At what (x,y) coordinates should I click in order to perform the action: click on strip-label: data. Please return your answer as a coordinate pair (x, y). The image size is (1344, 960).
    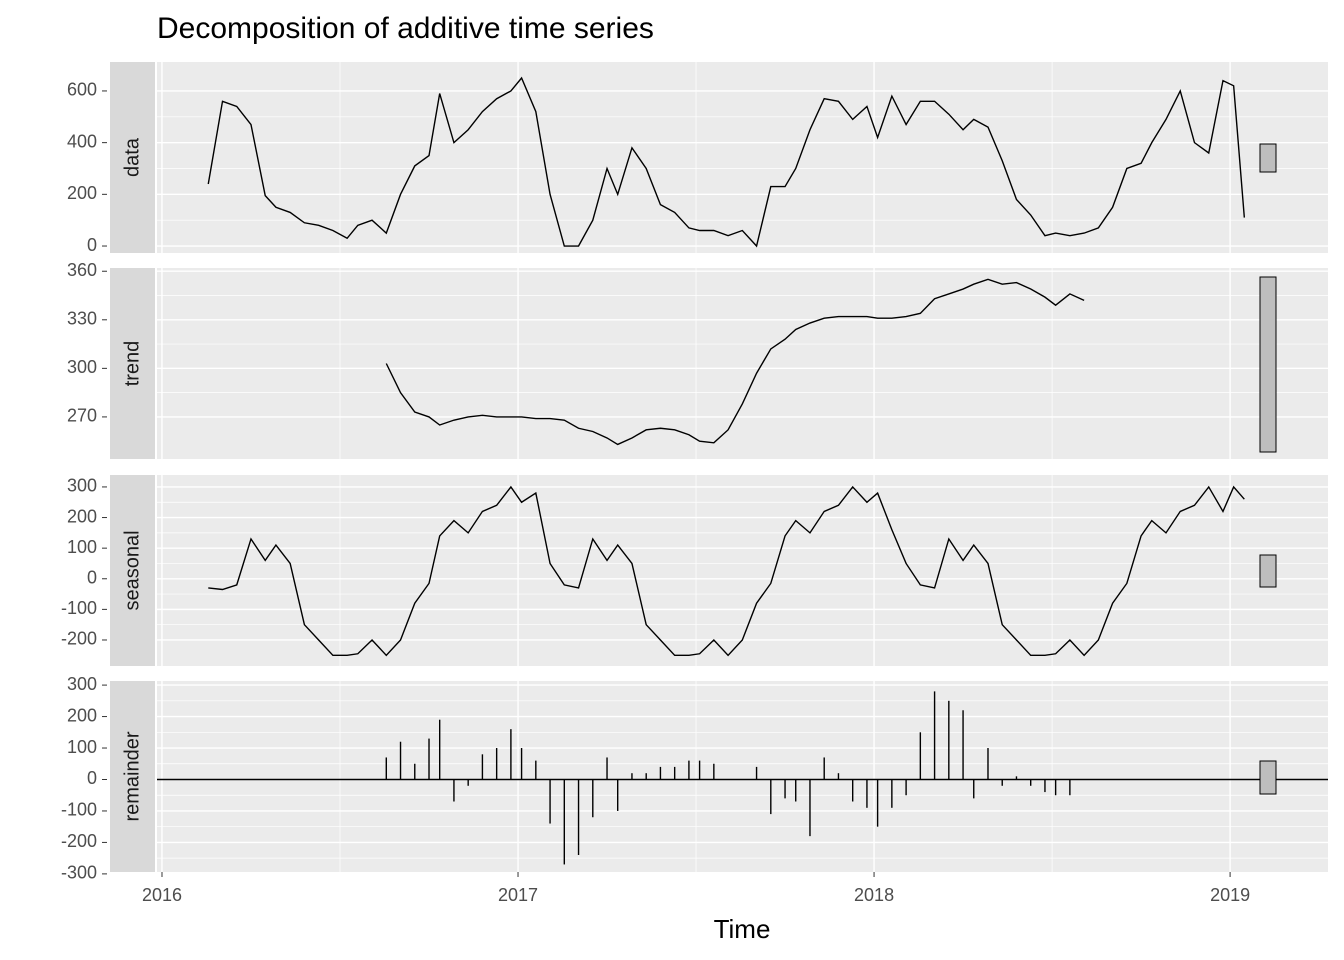
    Looking at the image, I should click on (132, 157).